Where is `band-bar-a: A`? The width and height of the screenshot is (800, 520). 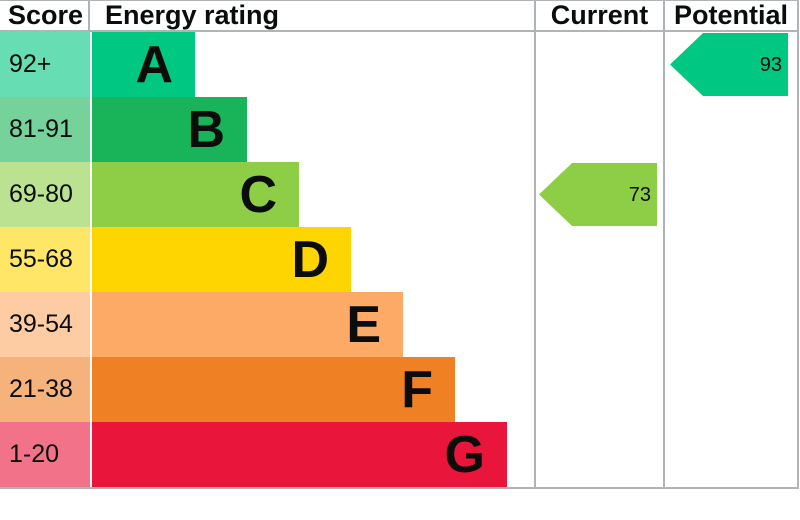 band-bar-a: A is located at coordinates (143, 64).